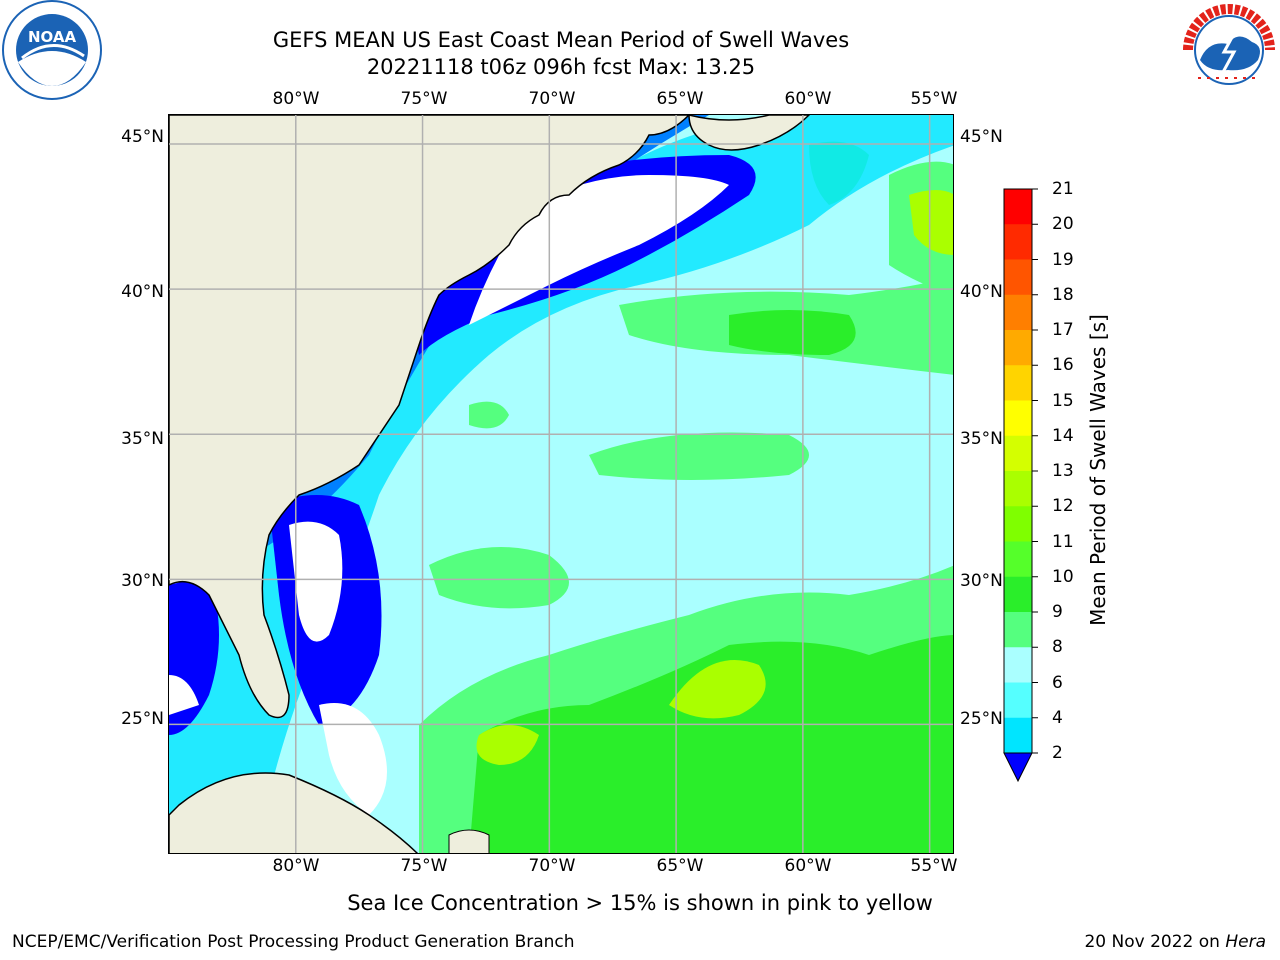 This screenshot has width=1280, height=960. I want to click on colorbar-title: Mean Period of Swell Waves [s], so click(1098, 470).